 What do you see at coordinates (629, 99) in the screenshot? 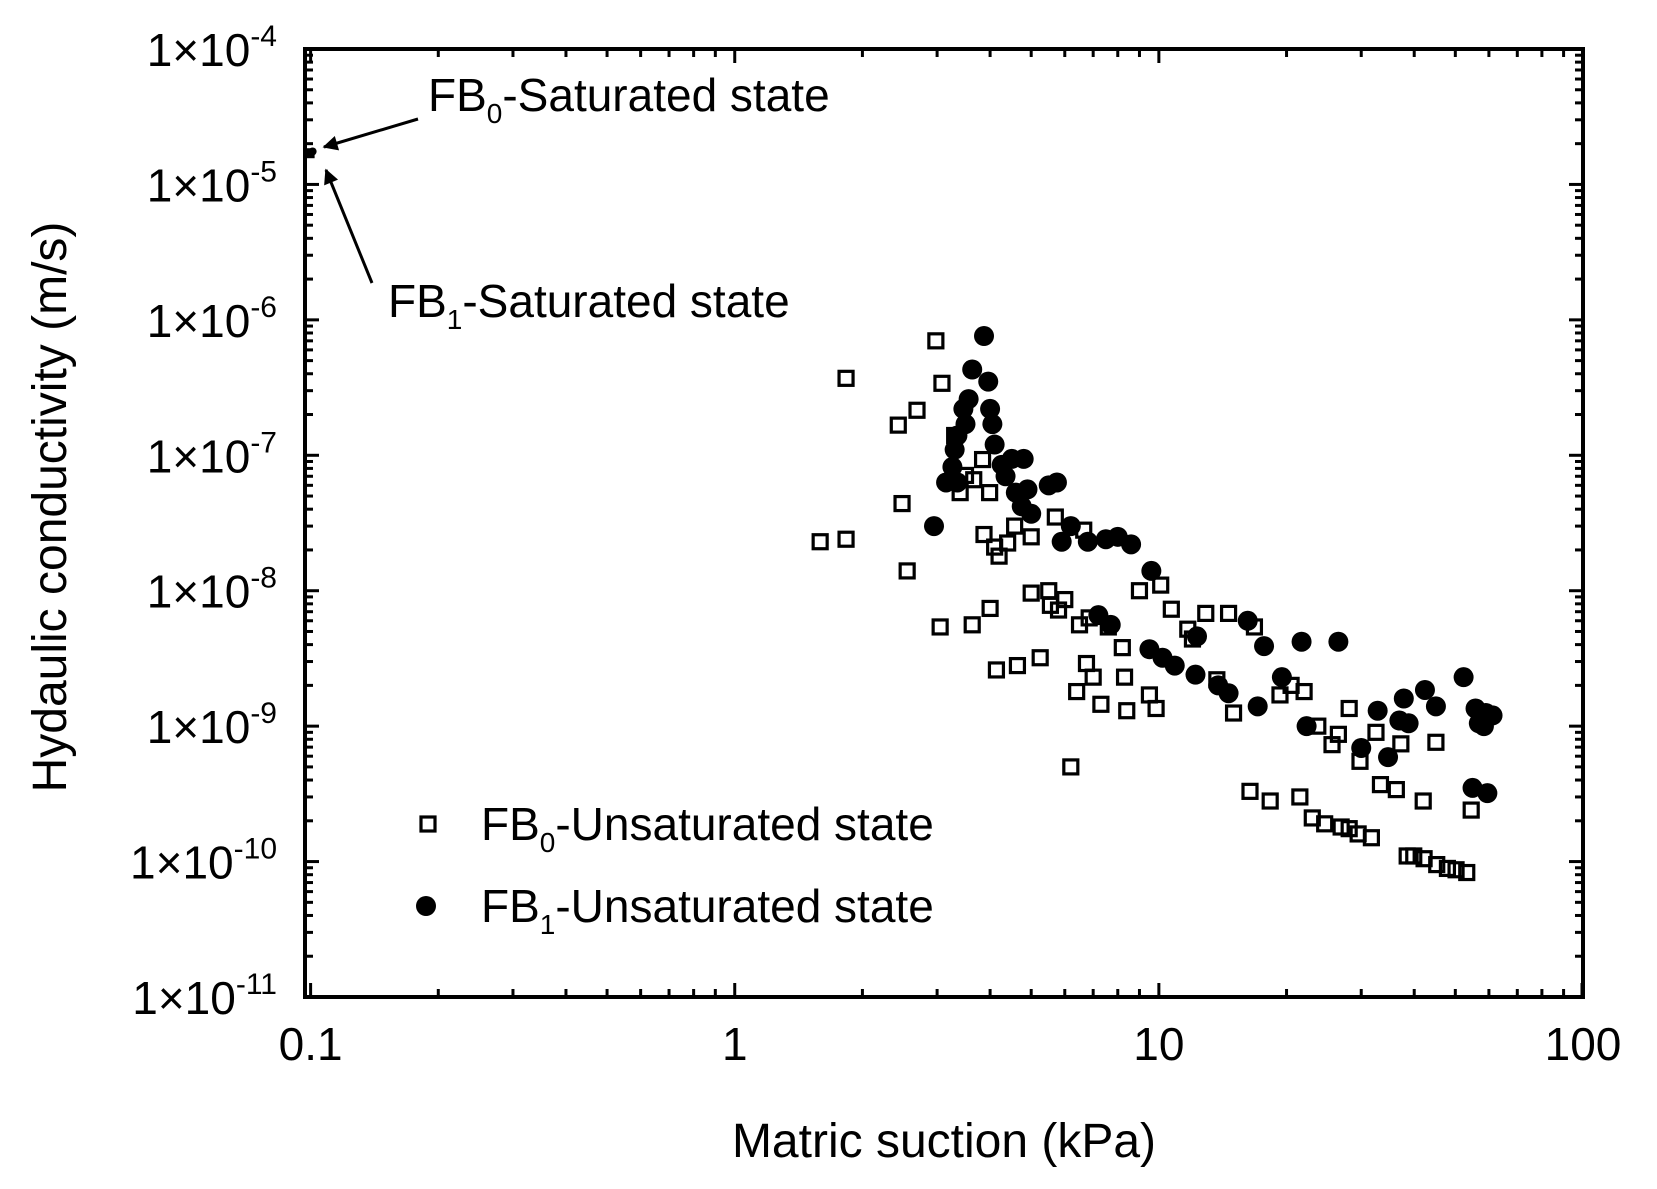
I see `annotation-fb0-saturated: FB0-Saturated state` at bounding box center [629, 99].